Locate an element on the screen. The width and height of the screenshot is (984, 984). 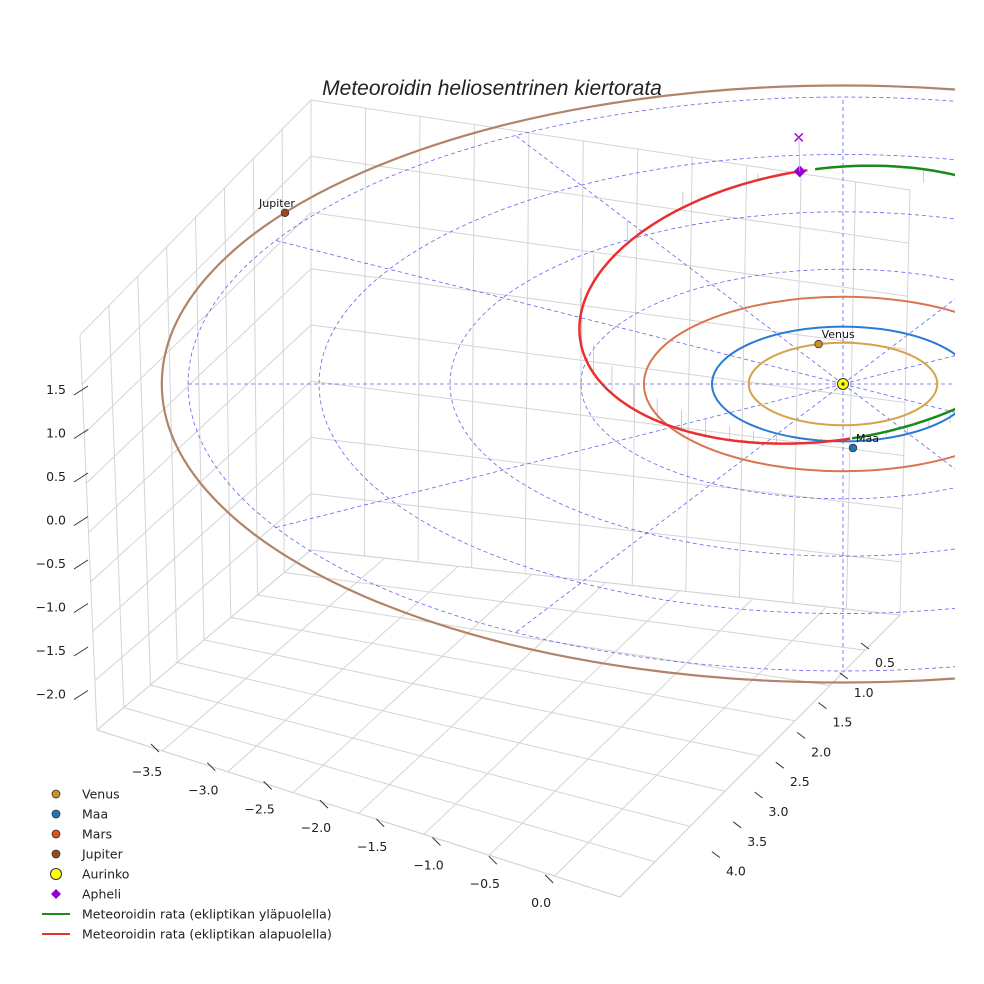
y-tick-label: 3.0 is located at coordinates (779, 811).